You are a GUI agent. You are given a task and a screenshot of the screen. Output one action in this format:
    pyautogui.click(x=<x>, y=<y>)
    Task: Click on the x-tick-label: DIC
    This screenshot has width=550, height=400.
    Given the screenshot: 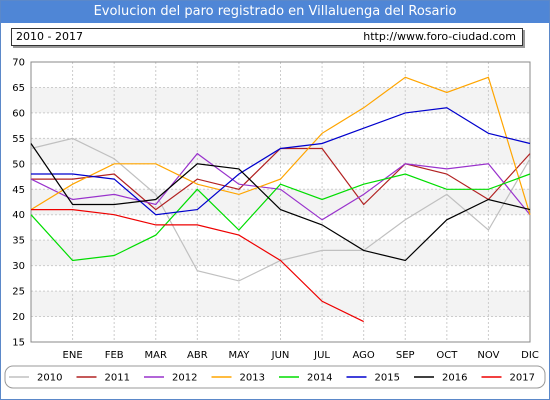 What is the action you would take?
    pyautogui.click(x=530, y=355)
    